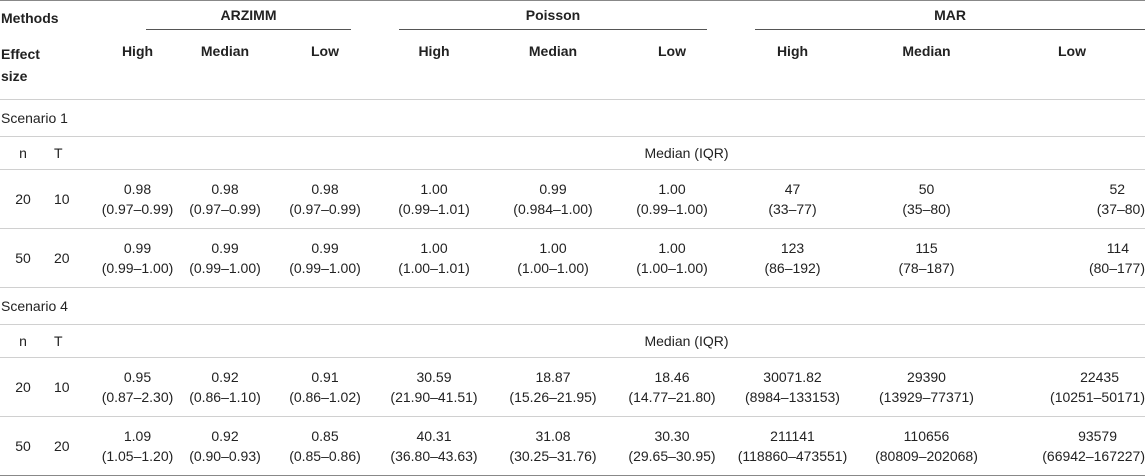 The image size is (1145, 476). Describe the element at coordinates (34, 306) in the screenshot. I see `section-title: Scenario 4` at that location.